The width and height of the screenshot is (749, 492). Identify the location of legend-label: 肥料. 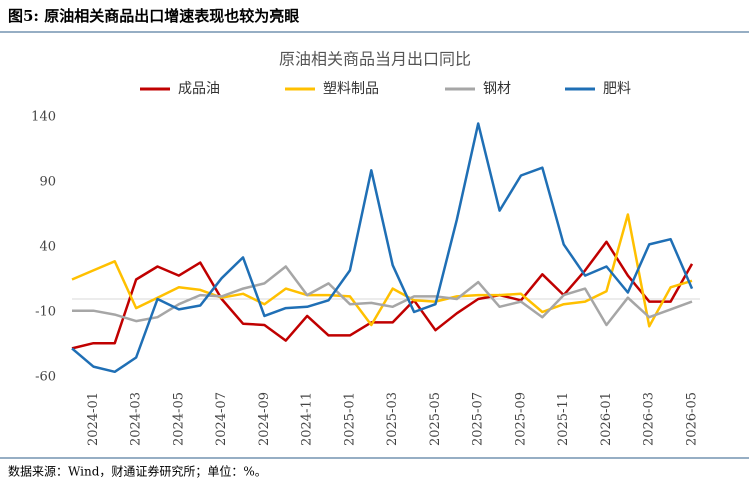
(617, 89).